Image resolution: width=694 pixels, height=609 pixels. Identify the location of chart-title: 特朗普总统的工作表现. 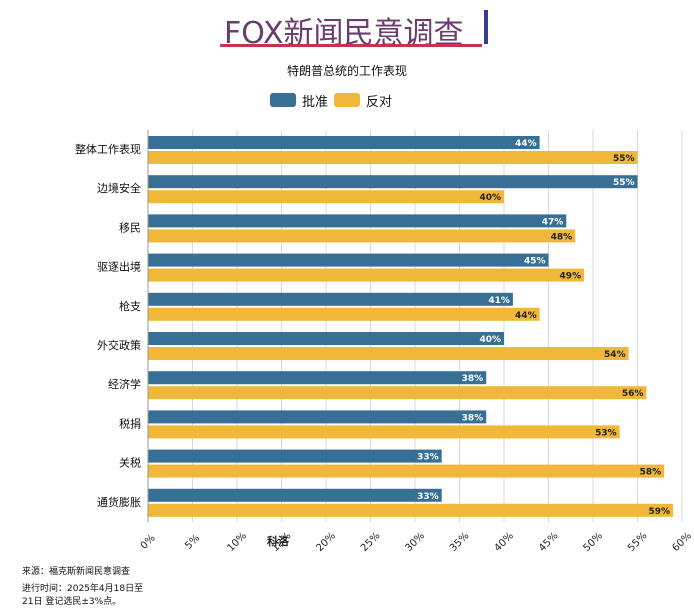
(346, 71).